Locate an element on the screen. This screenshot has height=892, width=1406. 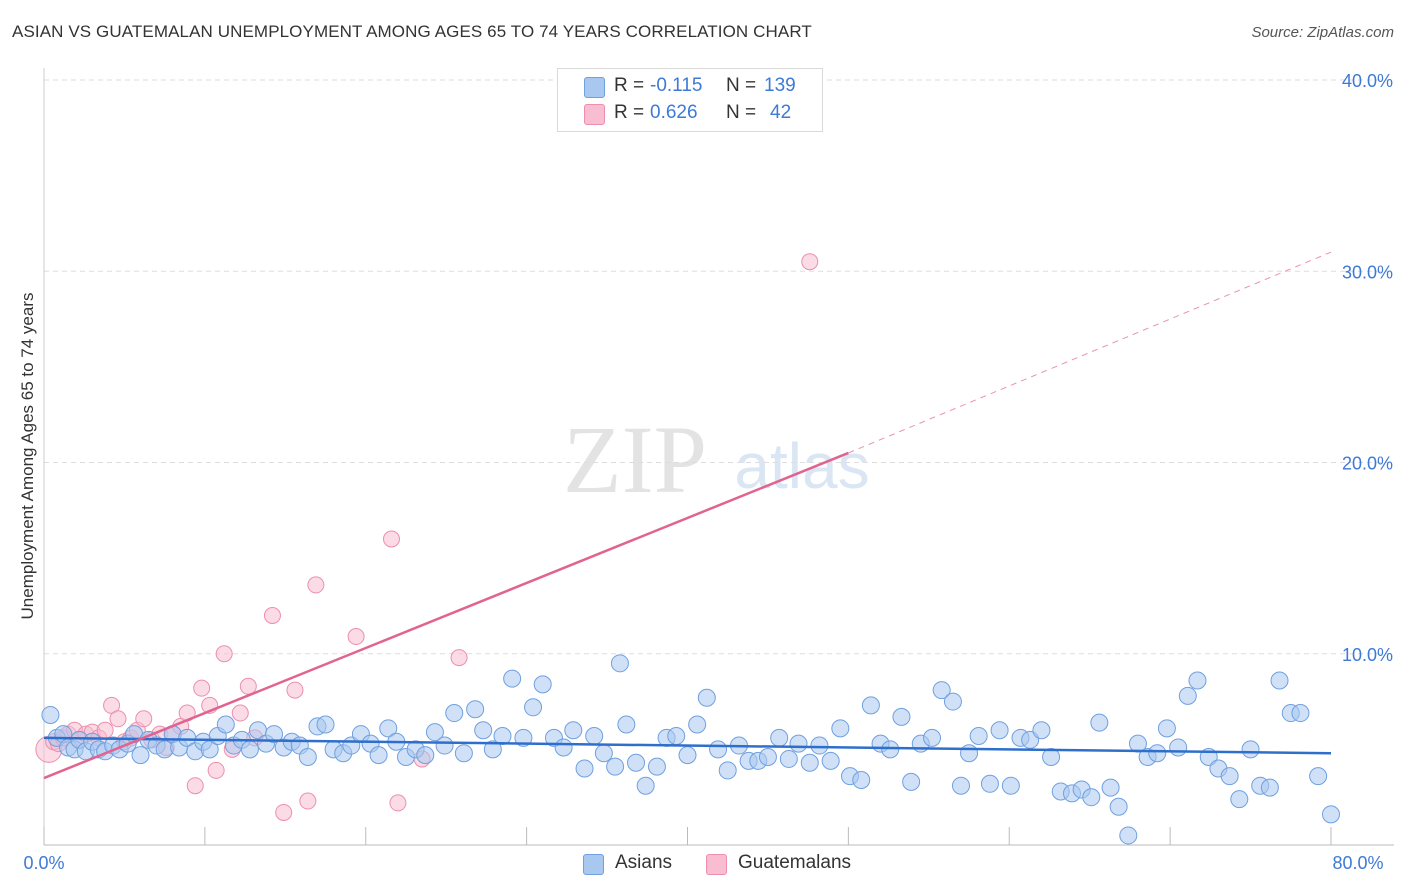
x-tick-label: 80.0% is located at coordinates (1357, 863).